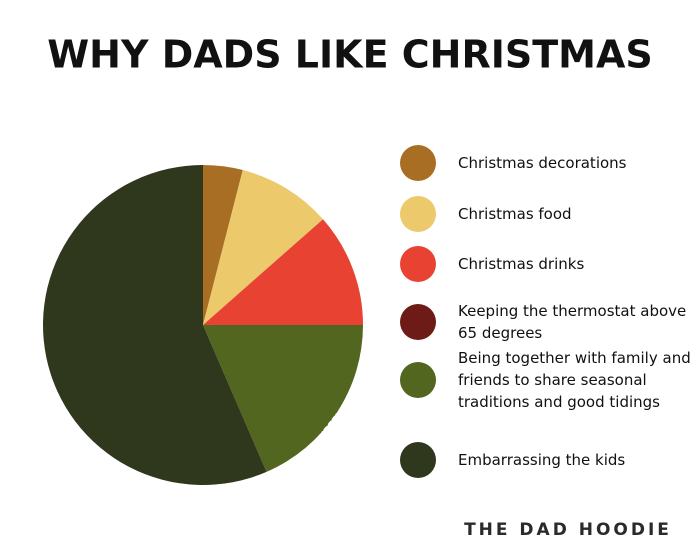 This screenshot has width=700, height=560. What do you see at coordinates (542, 460) in the screenshot?
I see `legend-label: Embarrassing the kids` at bounding box center [542, 460].